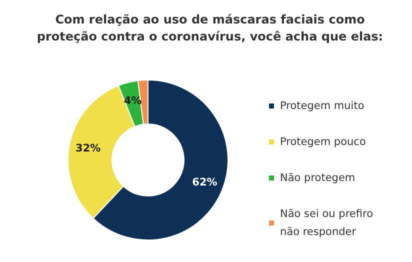 The width and height of the screenshot is (412, 262). What do you see at coordinates (328, 223) in the screenshot?
I see `legend-label: Não sei ou prefiro não responder` at bounding box center [328, 223].